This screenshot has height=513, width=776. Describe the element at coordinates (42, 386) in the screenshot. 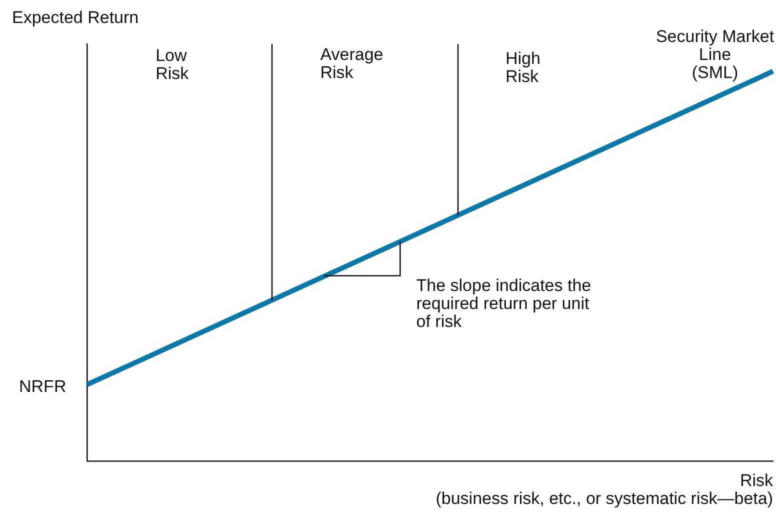

I see `annotation: NRFR` at that location.